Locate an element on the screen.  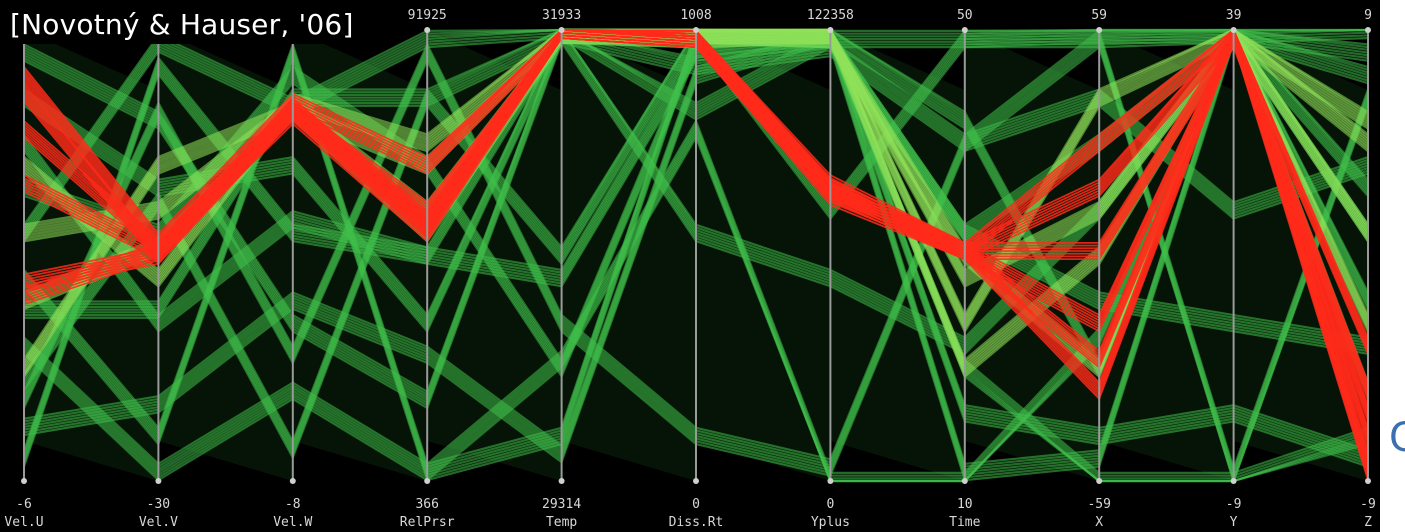
axis-max-label: 91925 is located at coordinates (427, 15).